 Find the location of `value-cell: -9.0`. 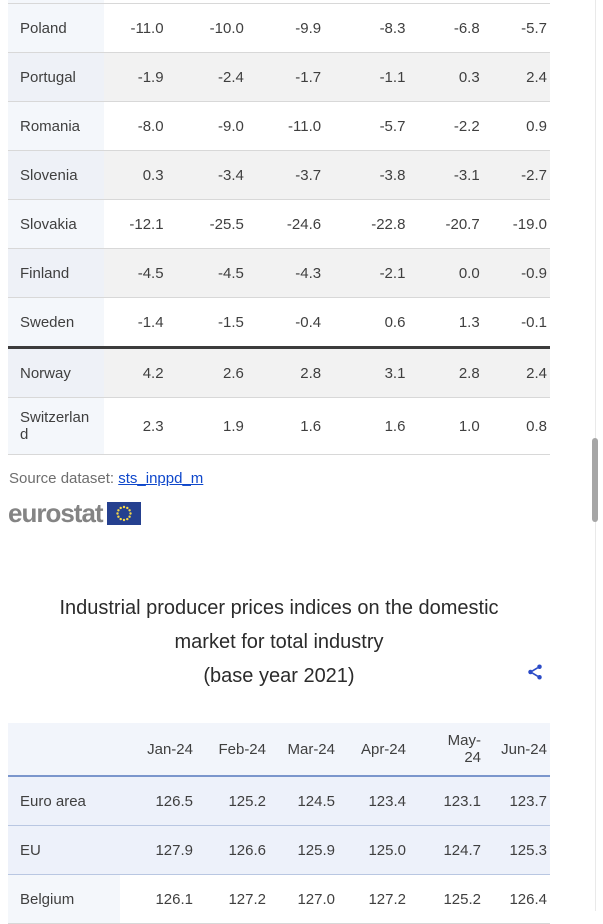

value-cell: -9.0 is located at coordinates (206, 126).